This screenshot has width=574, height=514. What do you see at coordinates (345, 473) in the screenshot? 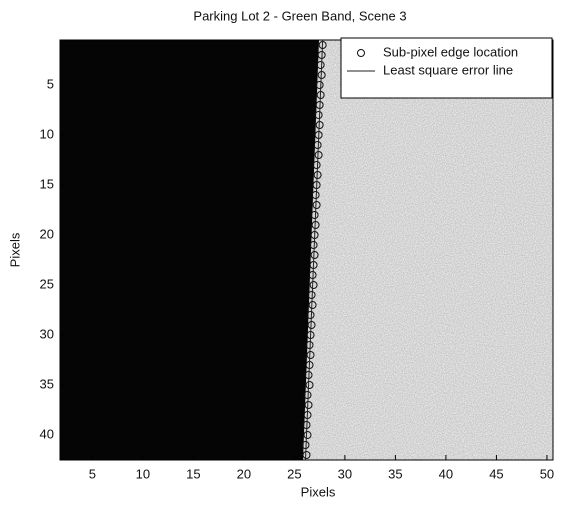
I see `x-tick-label: 30` at bounding box center [345, 473].